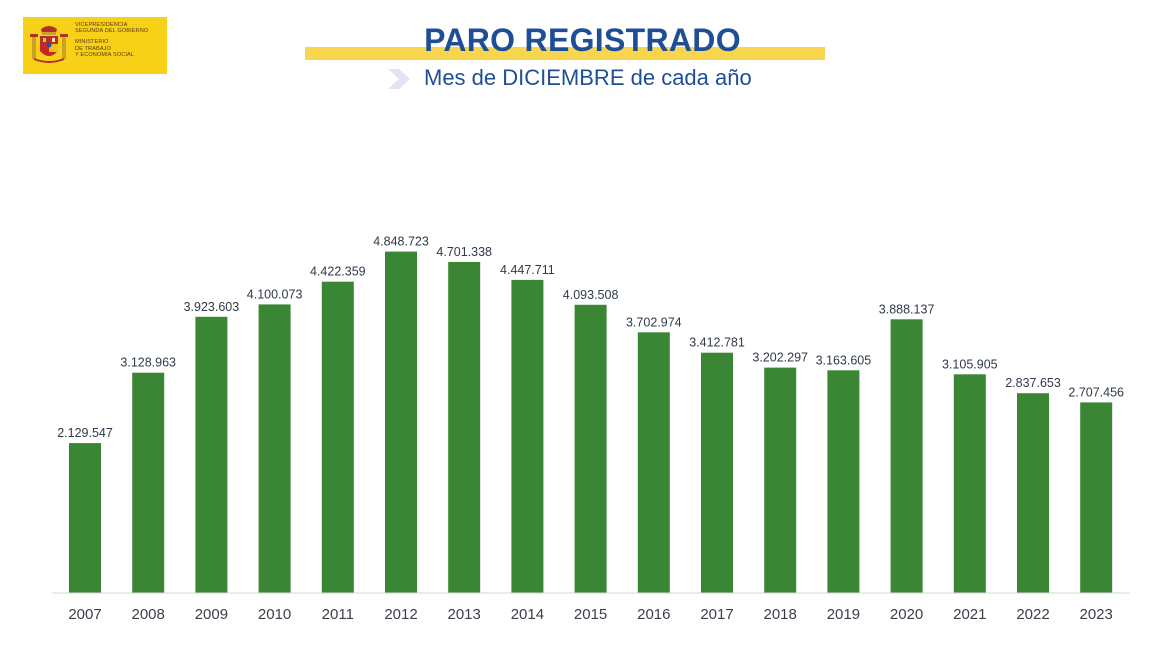 The width and height of the screenshot is (1170, 652). What do you see at coordinates (653, 614) in the screenshot?
I see `x-tick-label-2016: 2016` at bounding box center [653, 614].